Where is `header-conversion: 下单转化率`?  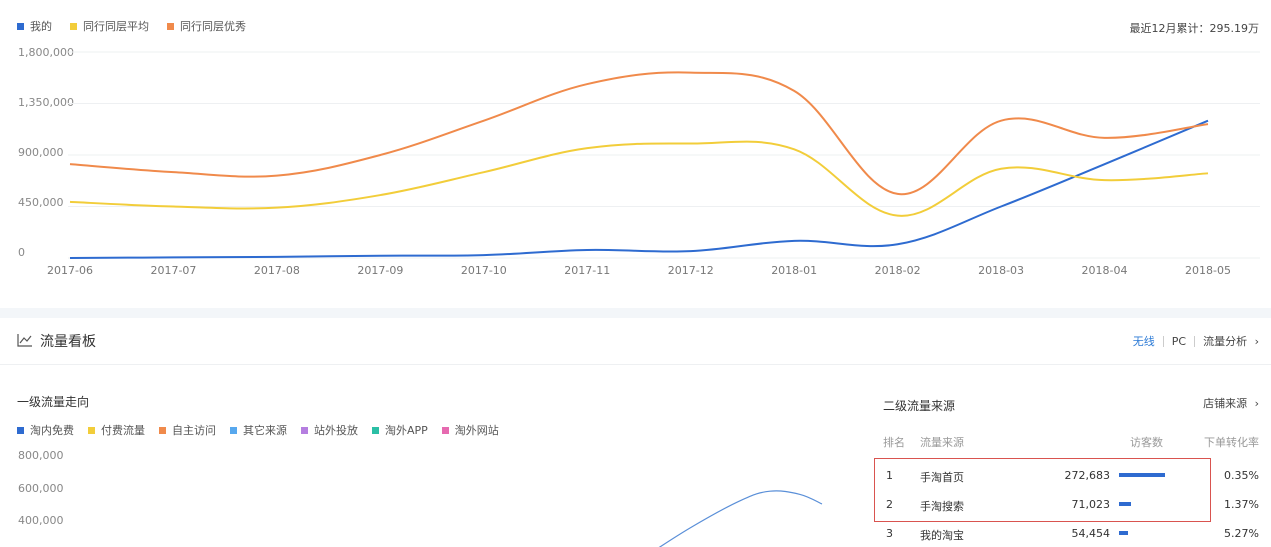 header-conversion: 下单转化率 is located at coordinates (1231, 442).